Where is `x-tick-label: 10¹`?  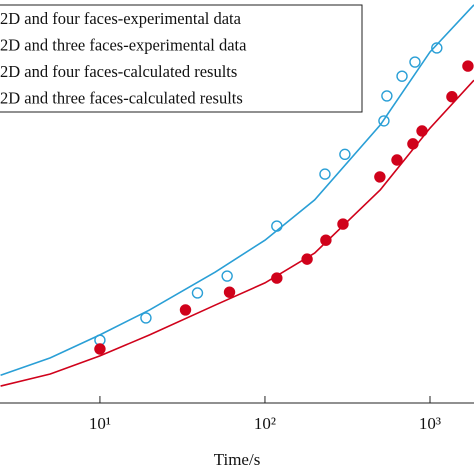
x-tick-label: 10¹ is located at coordinates (100, 423).